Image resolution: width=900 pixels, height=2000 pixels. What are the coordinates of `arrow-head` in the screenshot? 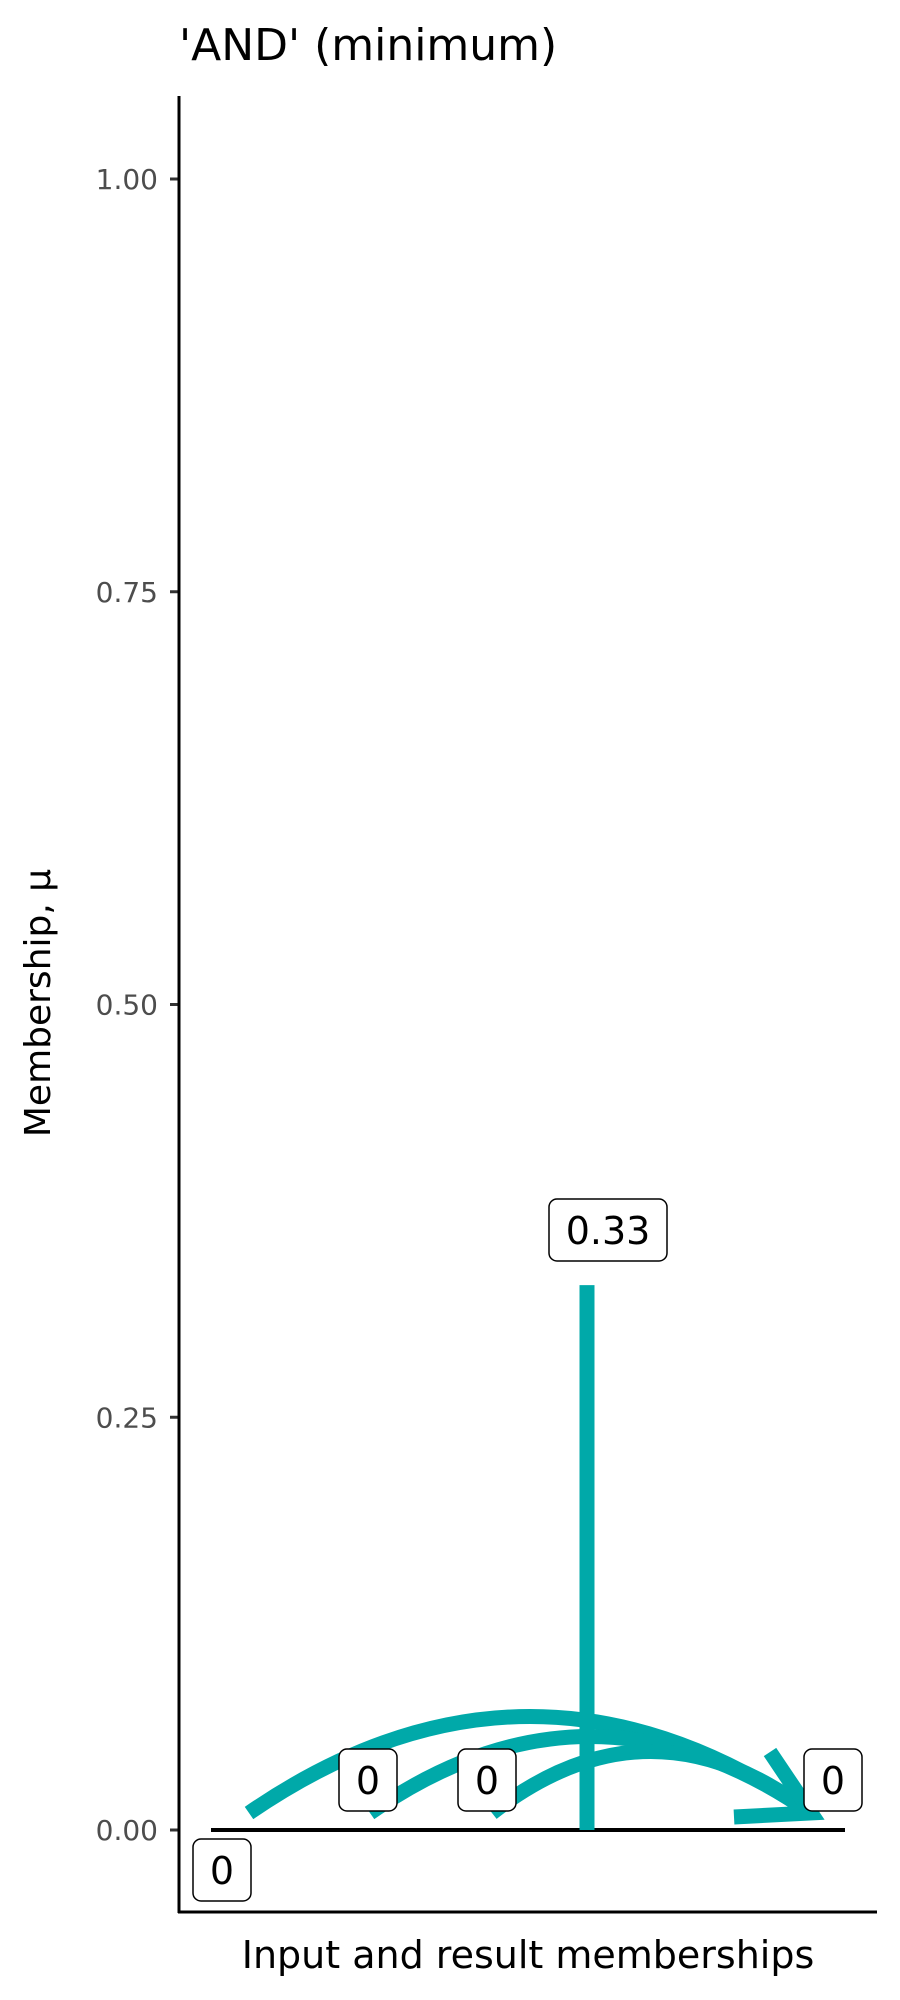 It's located at (779, 1786).